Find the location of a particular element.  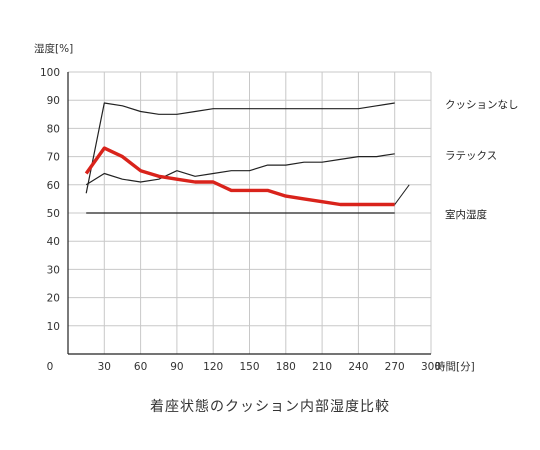

y-axis-title: 湿度[%] is located at coordinates (53, 48).